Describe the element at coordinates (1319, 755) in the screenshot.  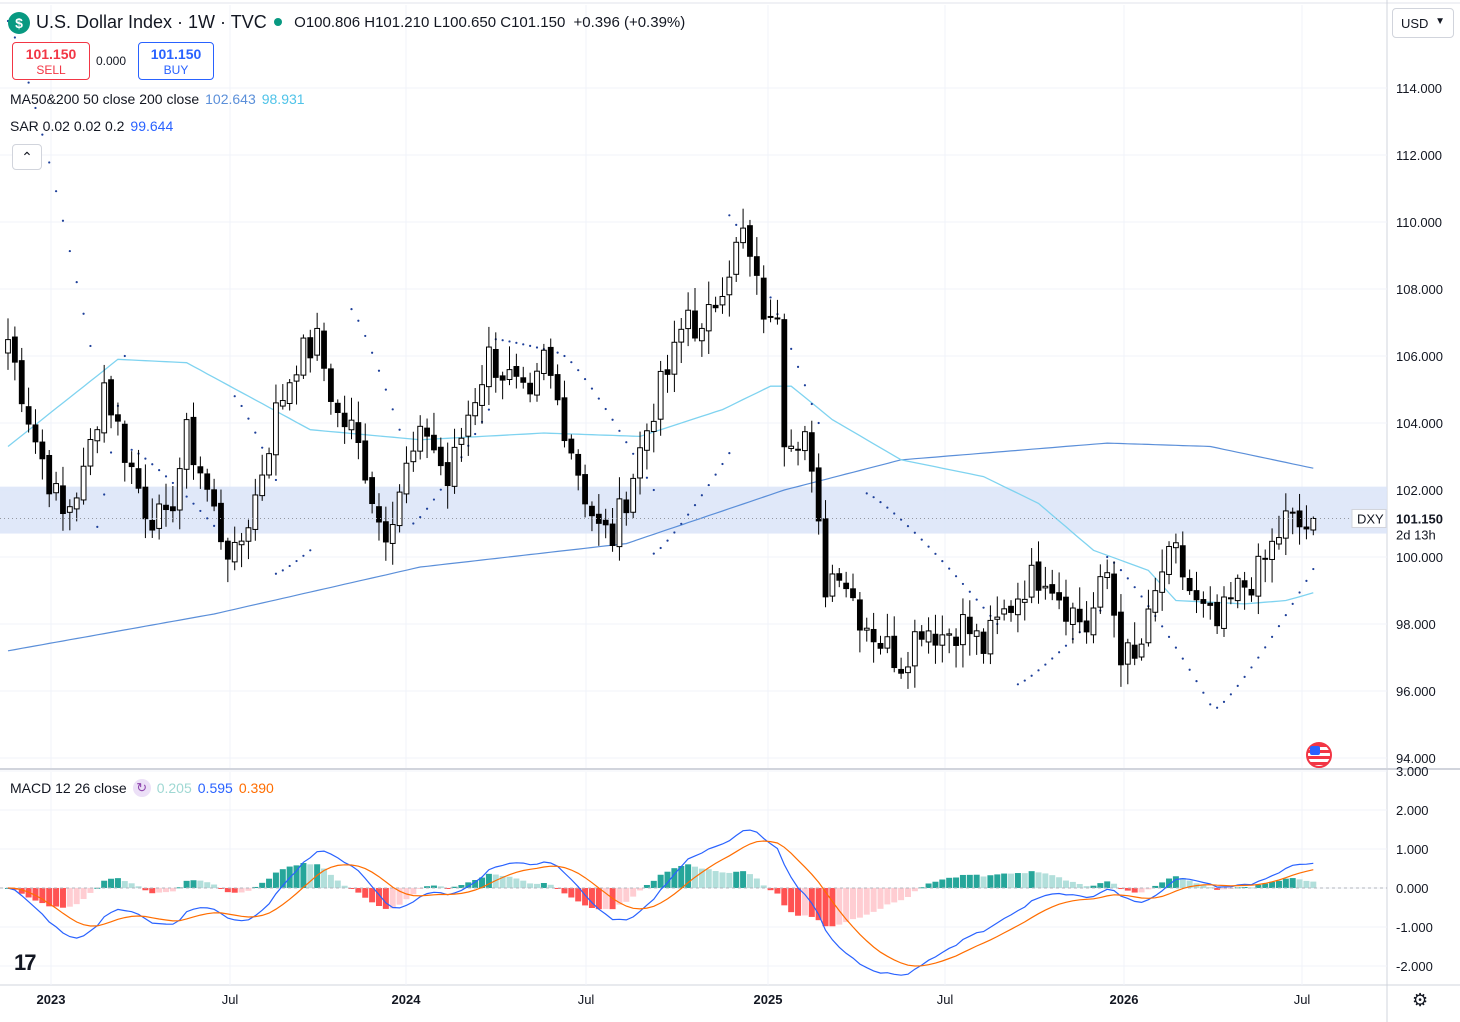
I see `us-flag-icon` at that location.